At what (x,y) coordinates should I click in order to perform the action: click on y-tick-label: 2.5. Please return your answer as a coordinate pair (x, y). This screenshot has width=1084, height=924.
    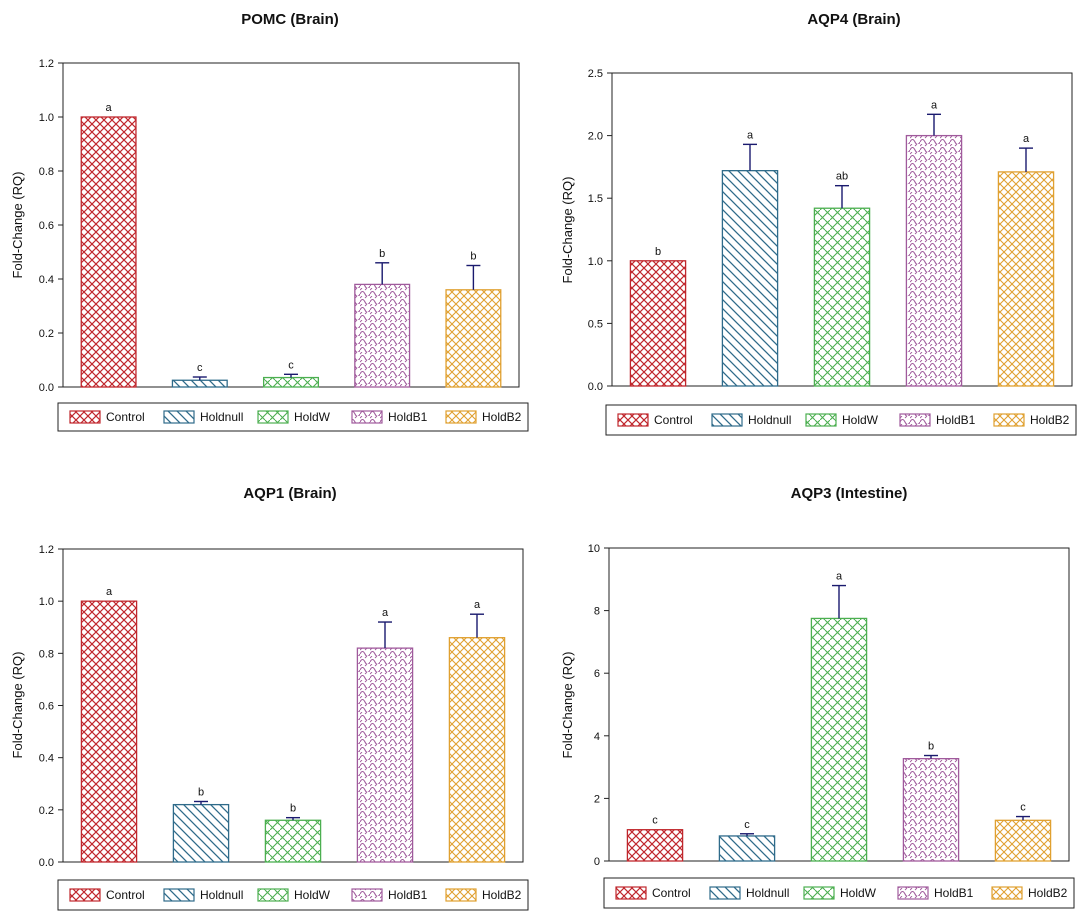
    Looking at the image, I should click on (595, 74).